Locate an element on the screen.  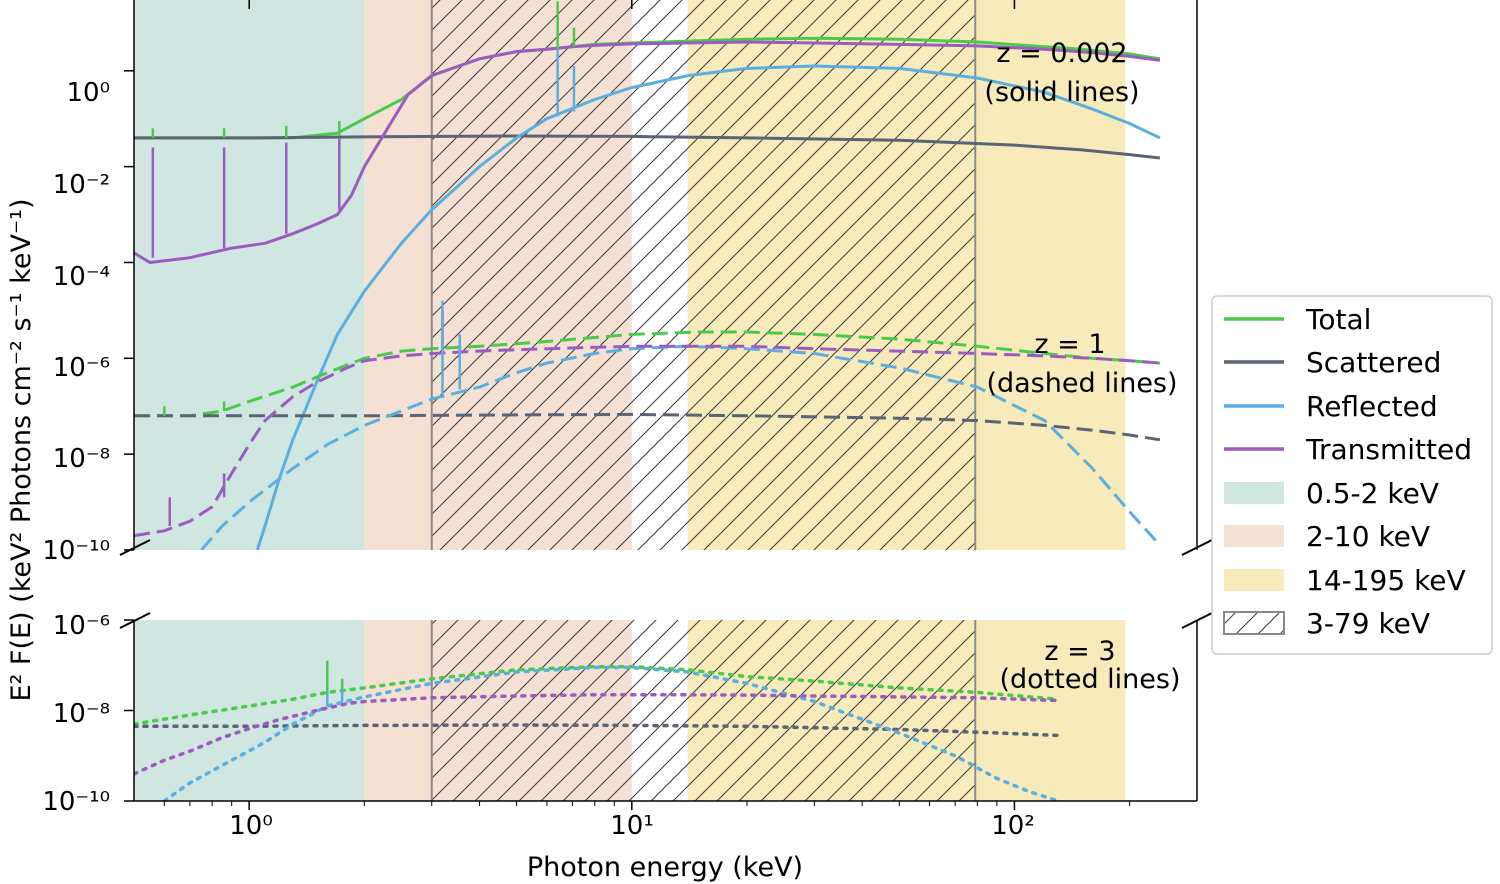
legend-label-reflected: Reflected is located at coordinates (1372, 406).